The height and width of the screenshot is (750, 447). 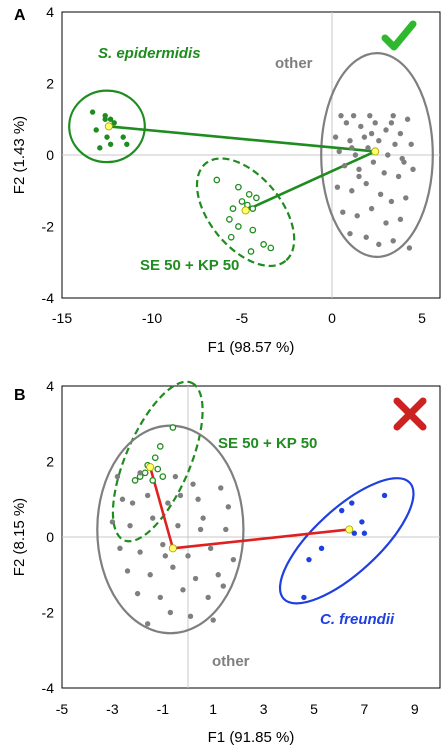 I want to click on group-label: S. epidermidis, so click(x=149, y=53).